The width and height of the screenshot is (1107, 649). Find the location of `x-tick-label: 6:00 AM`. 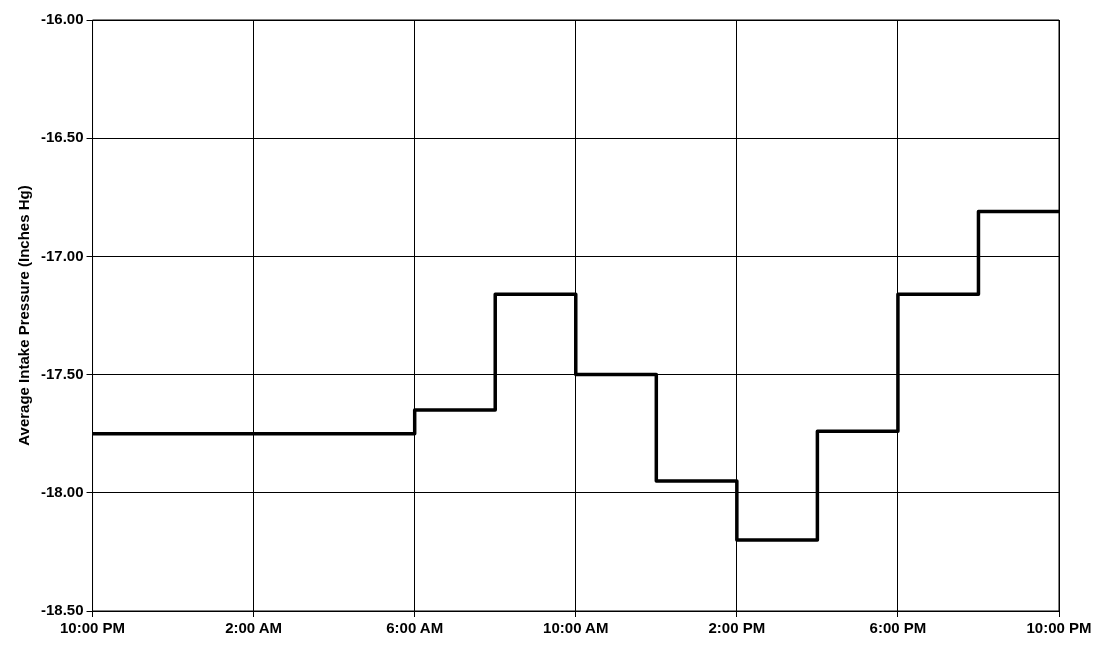

x-tick-label: 6:00 AM is located at coordinates (415, 628).